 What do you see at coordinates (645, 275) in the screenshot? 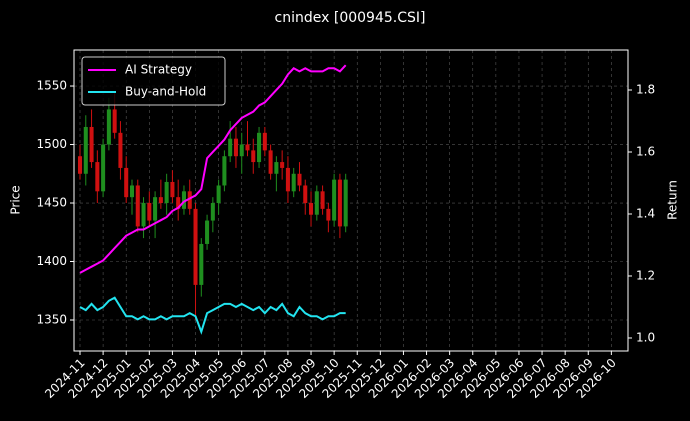
I see `y2-tick-label: 1.2` at bounding box center [645, 275].